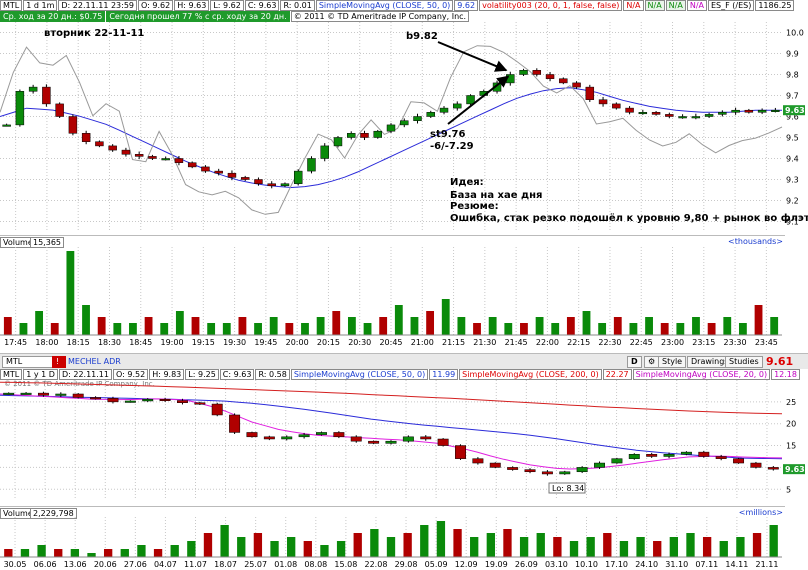 The height and width of the screenshot is (570, 808). Describe the element at coordinates (775, 5) in the screenshot. I see `intraday-header-cell: 1186.25` at that location.